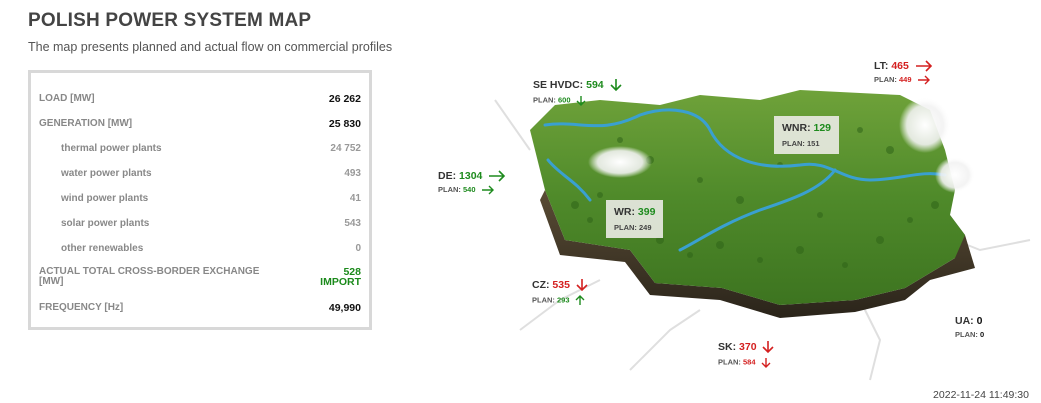 The height and width of the screenshot is (403, 1041). Describe the element at coordinates (580, 300) in the screenshot. I see `arrow-up-icon` at that location.